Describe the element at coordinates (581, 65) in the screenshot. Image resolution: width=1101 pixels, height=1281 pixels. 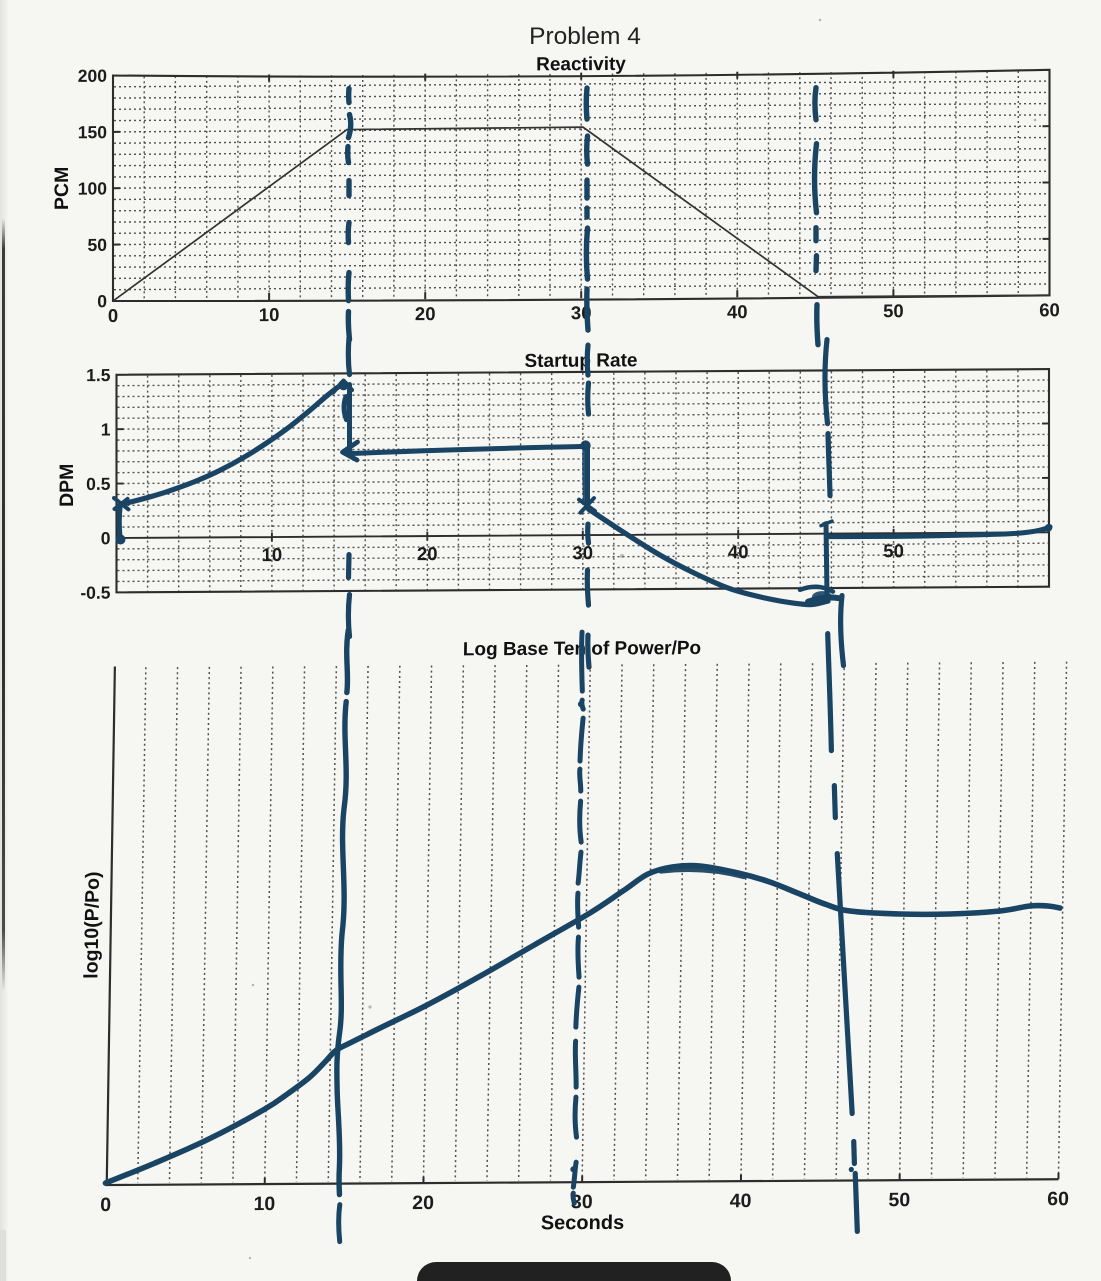
I see `svg-text: Reactivity` at that location.